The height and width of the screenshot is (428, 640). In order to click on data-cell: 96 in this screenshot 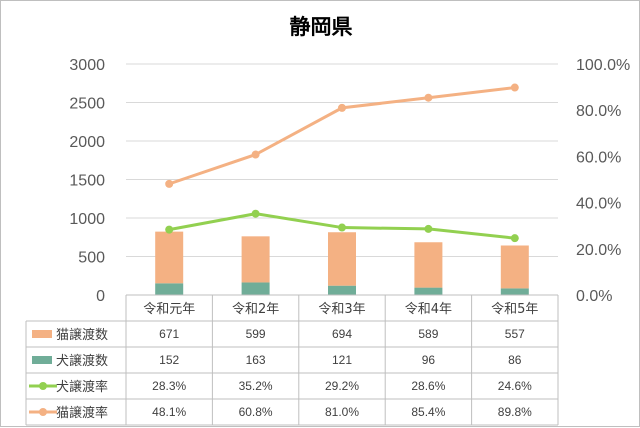, I will do `click(429, 360)`.